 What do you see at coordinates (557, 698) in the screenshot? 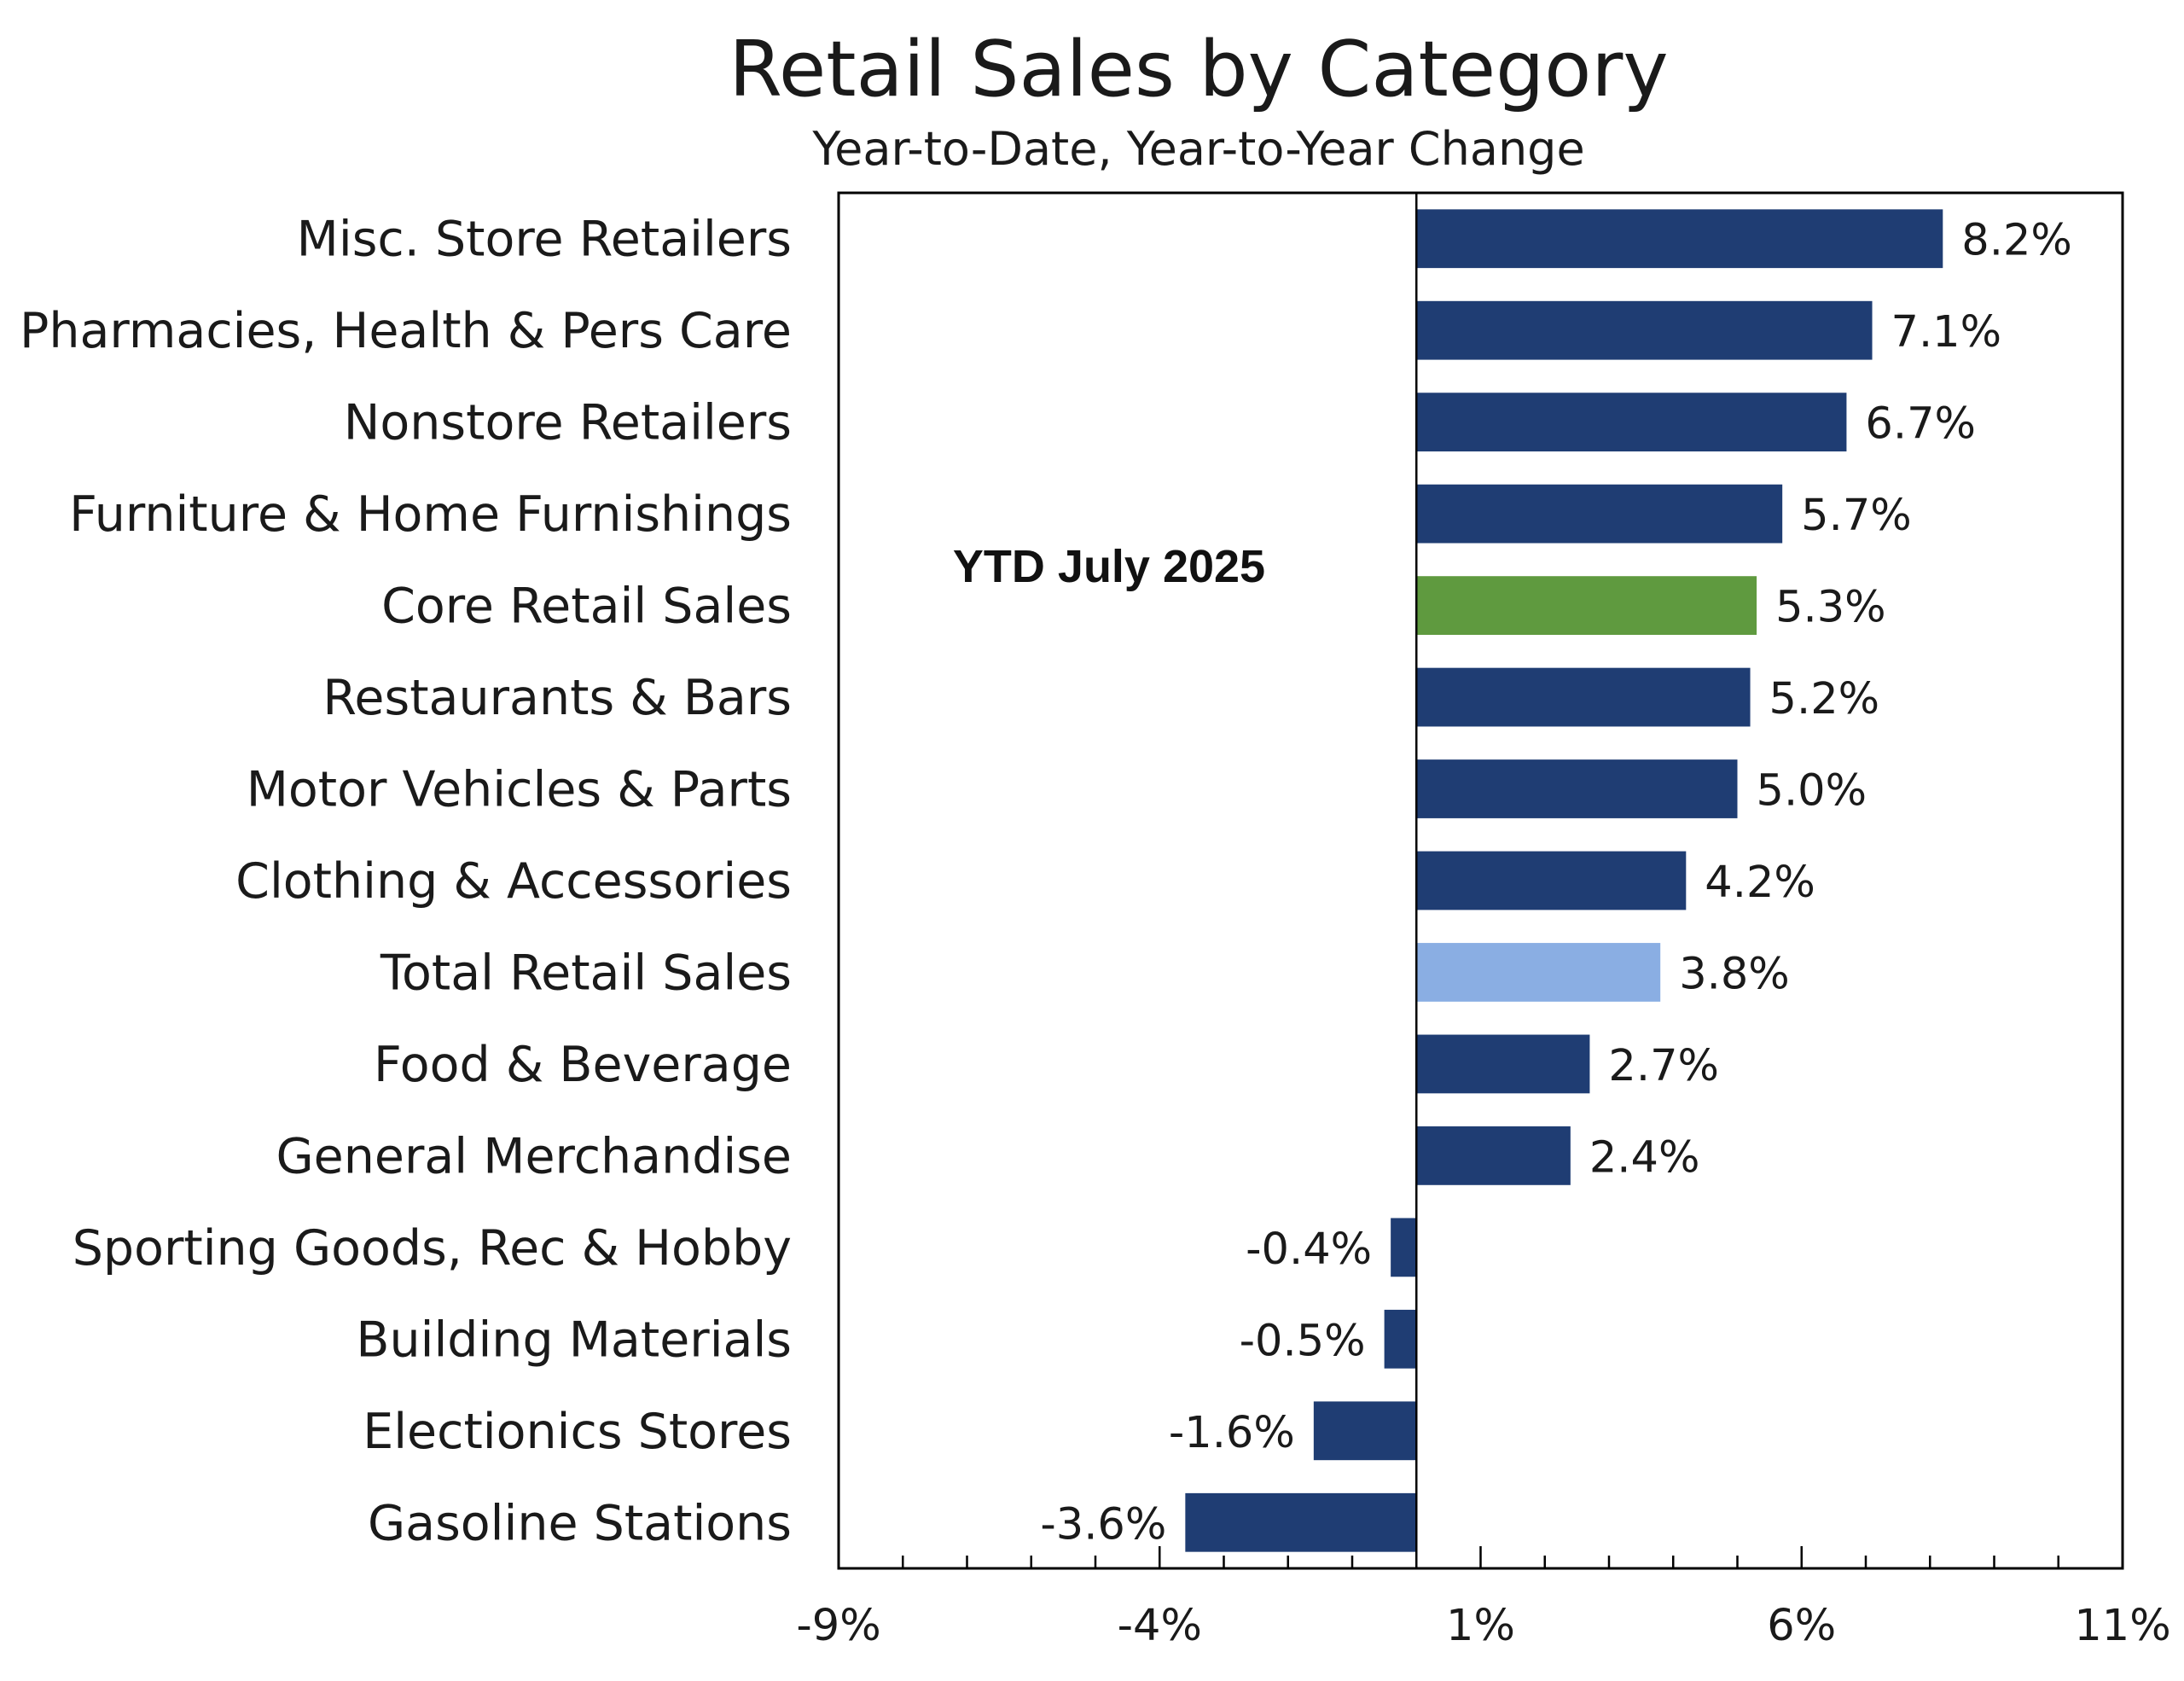
I see `category-label: Restaurants & Bars` at bounding box center [557, 698].